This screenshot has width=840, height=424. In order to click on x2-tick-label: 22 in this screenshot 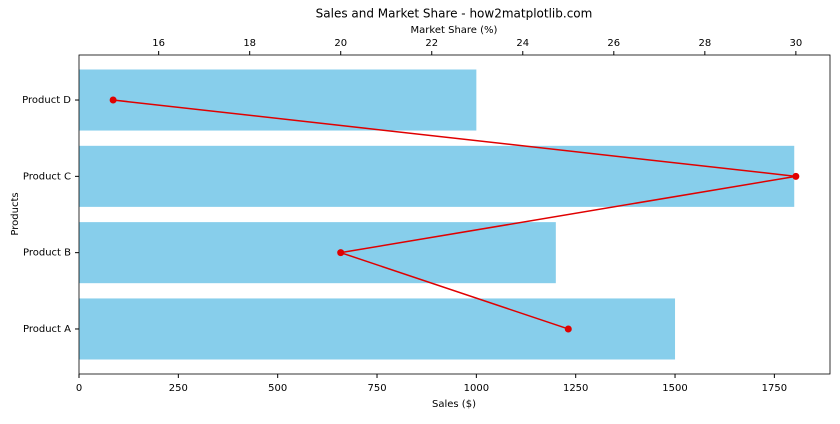, I will do `click(431, 43)`.